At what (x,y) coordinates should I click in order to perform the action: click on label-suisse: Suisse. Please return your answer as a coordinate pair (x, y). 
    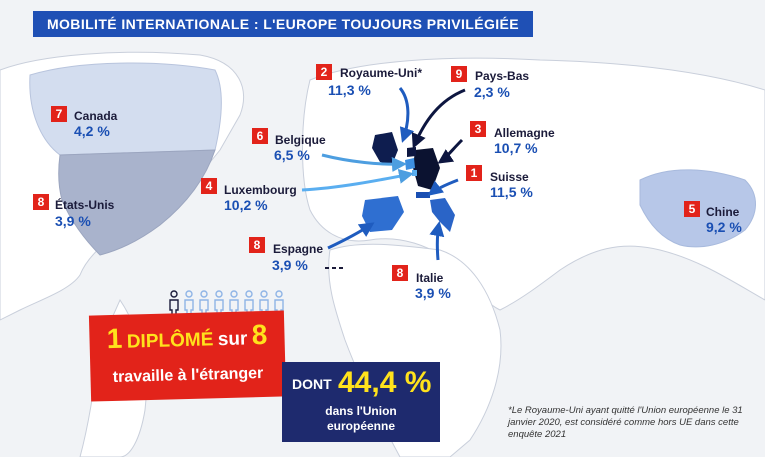
    Looking at the image, I should click on (509, 177).